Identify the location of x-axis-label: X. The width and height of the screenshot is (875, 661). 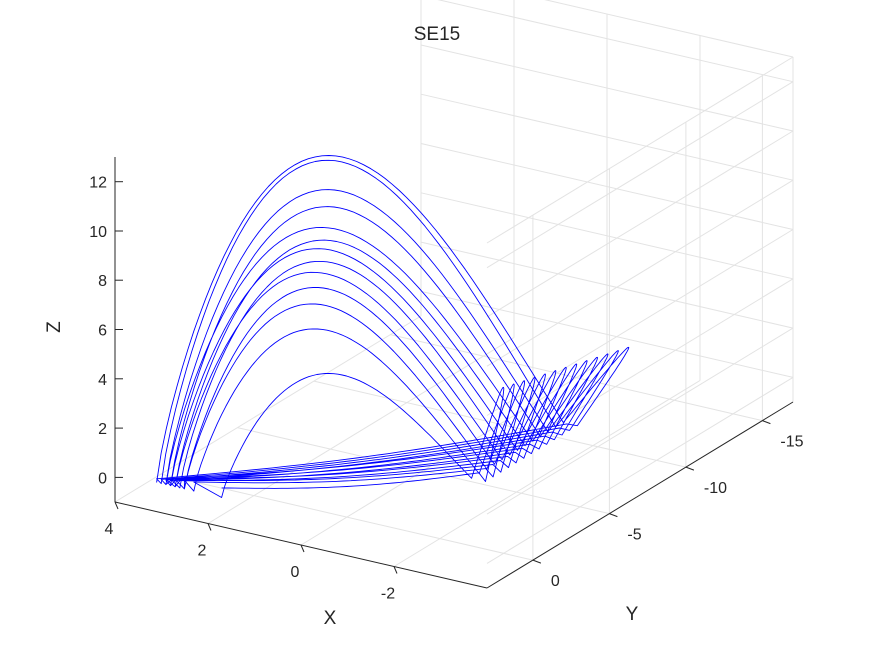
(330, 618).